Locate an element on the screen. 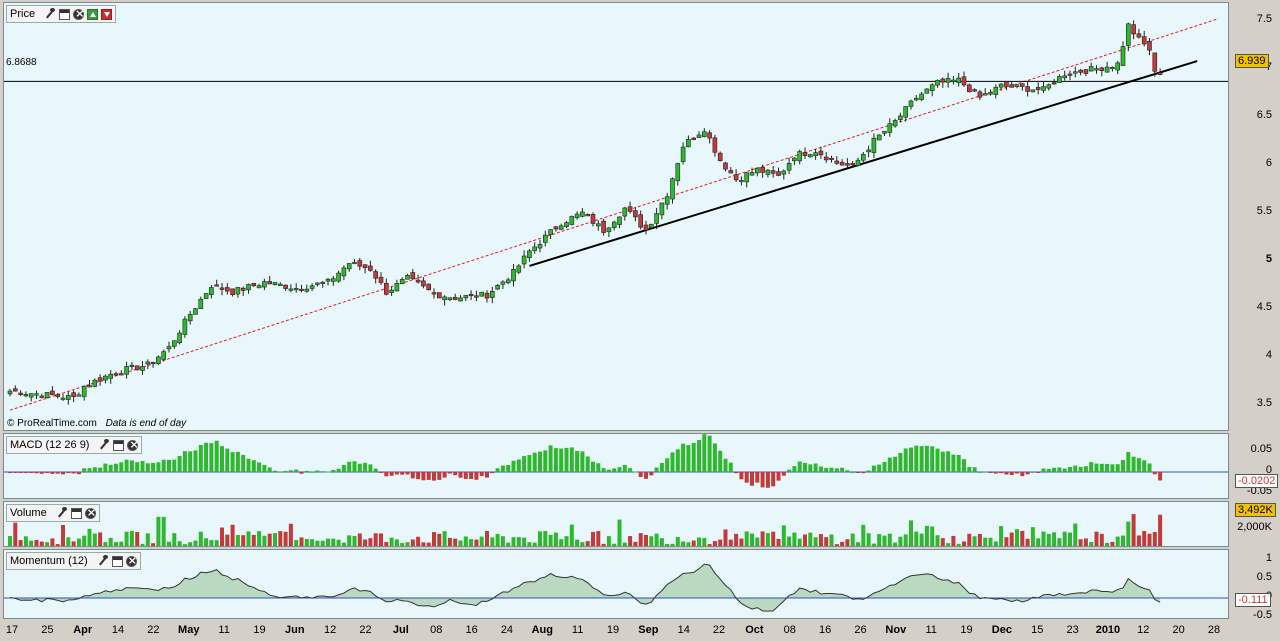 This screenshot has height=641, width=1280. macd-panel: MACD (12 26 9) is located at coordinates (616, 466).